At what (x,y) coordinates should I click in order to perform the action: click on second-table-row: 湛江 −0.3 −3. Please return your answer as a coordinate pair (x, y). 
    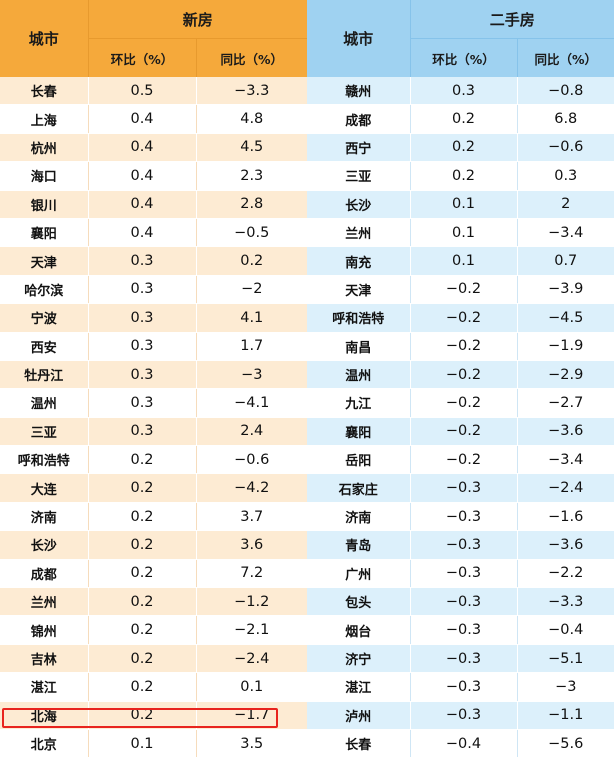
    Looking at the image, I should click on (460, 687).